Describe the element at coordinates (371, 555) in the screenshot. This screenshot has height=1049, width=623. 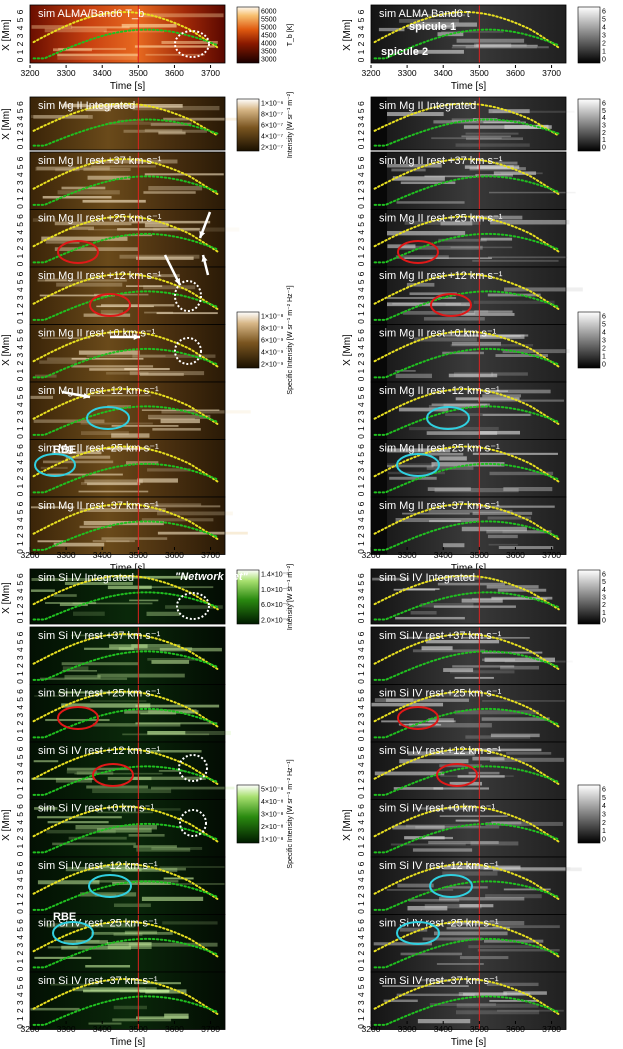
I see `time-tick-label: 3200` at that location.